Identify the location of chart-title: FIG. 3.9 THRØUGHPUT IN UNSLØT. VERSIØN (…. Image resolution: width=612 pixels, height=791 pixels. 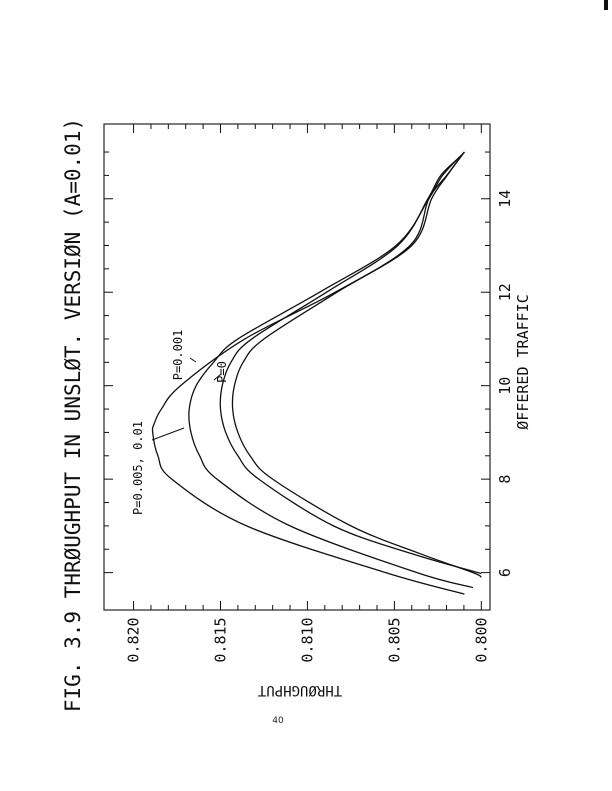
(73, 415).